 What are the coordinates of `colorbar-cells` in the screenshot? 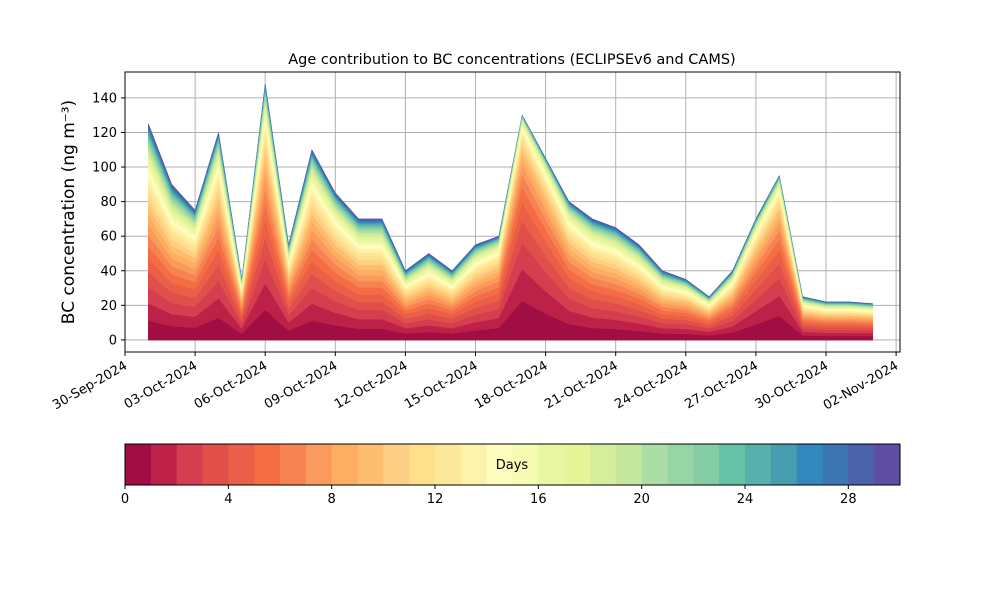 It's located at (513, 464).